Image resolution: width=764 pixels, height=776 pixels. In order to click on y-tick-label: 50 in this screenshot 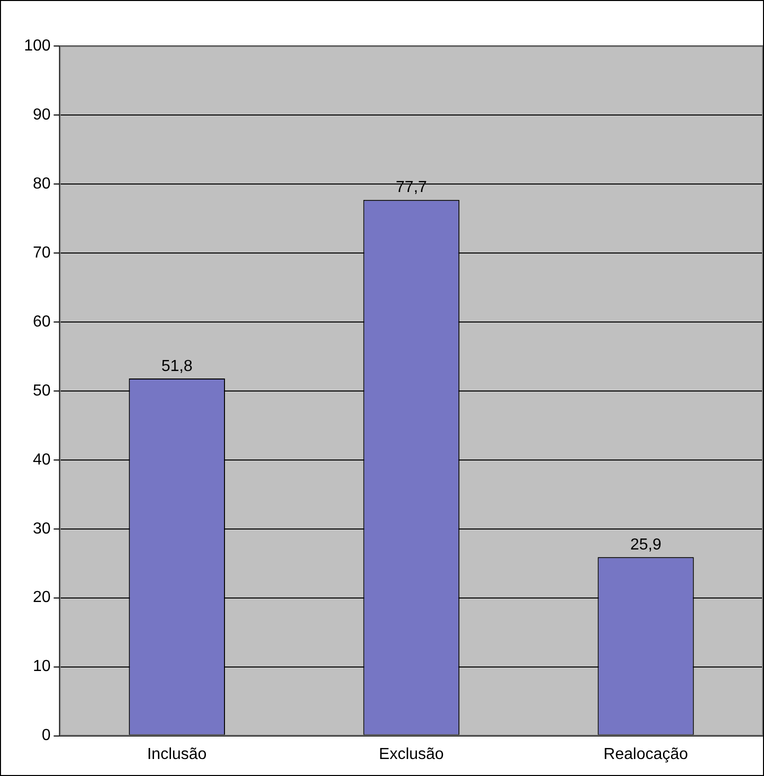, I will do `click(41, 391)`.